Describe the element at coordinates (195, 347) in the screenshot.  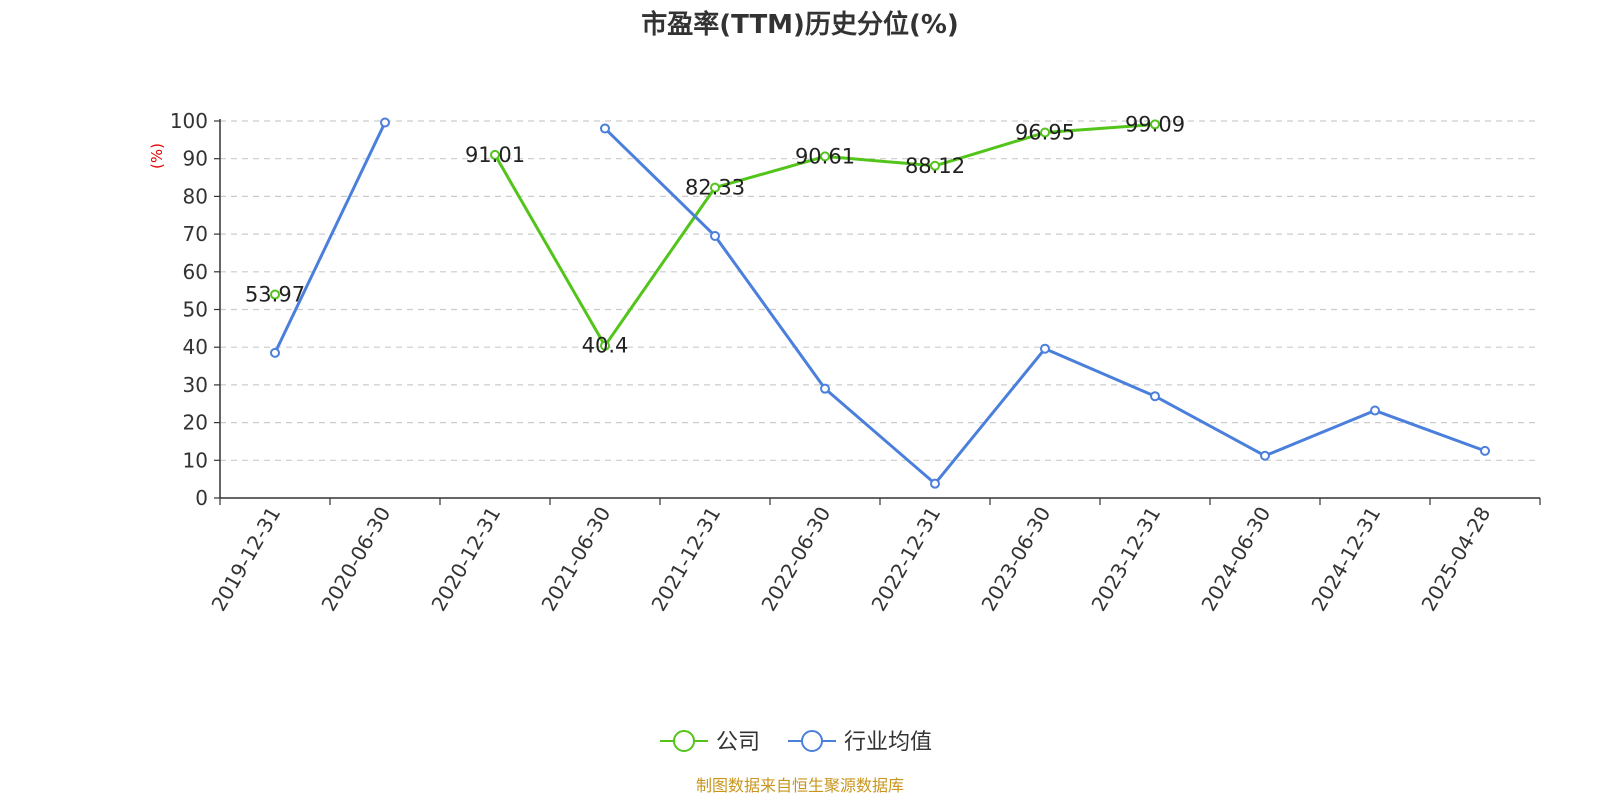
I see `y-tick-label: 40` at that location.